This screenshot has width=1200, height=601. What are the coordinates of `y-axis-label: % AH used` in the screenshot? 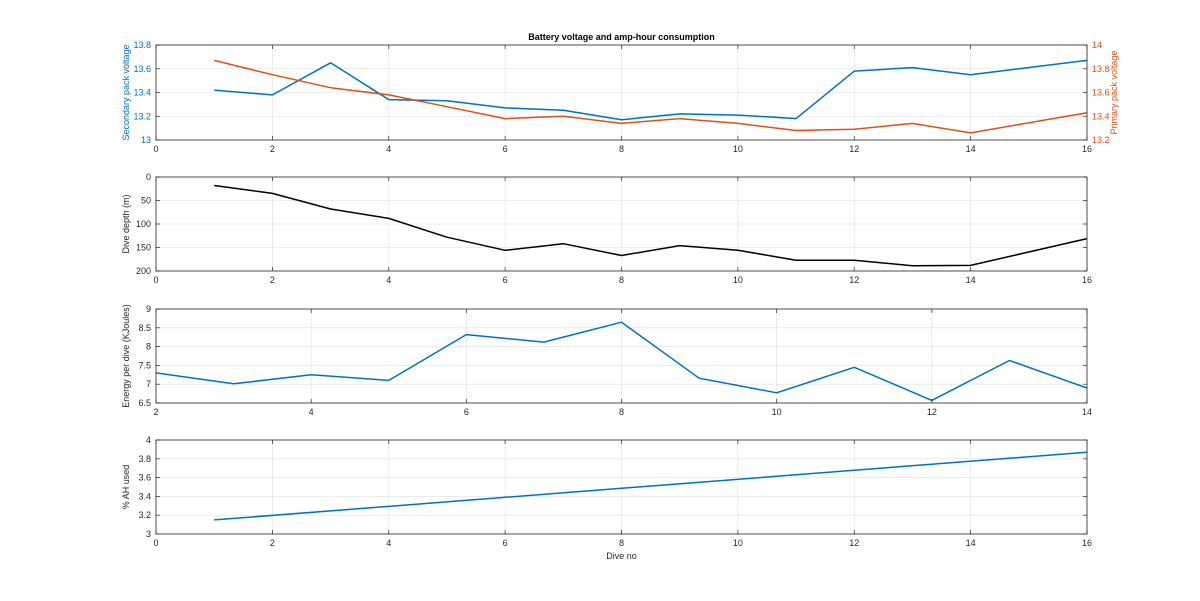 It's located at (126, 487).